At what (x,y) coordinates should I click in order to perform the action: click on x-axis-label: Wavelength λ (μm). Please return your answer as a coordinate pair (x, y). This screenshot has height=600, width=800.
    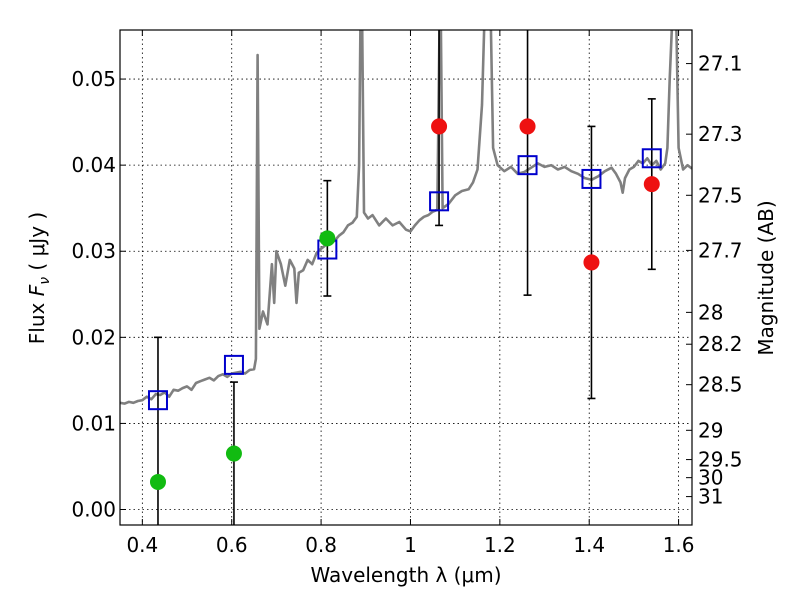
    Looking at the image, I should click on (405, 575).